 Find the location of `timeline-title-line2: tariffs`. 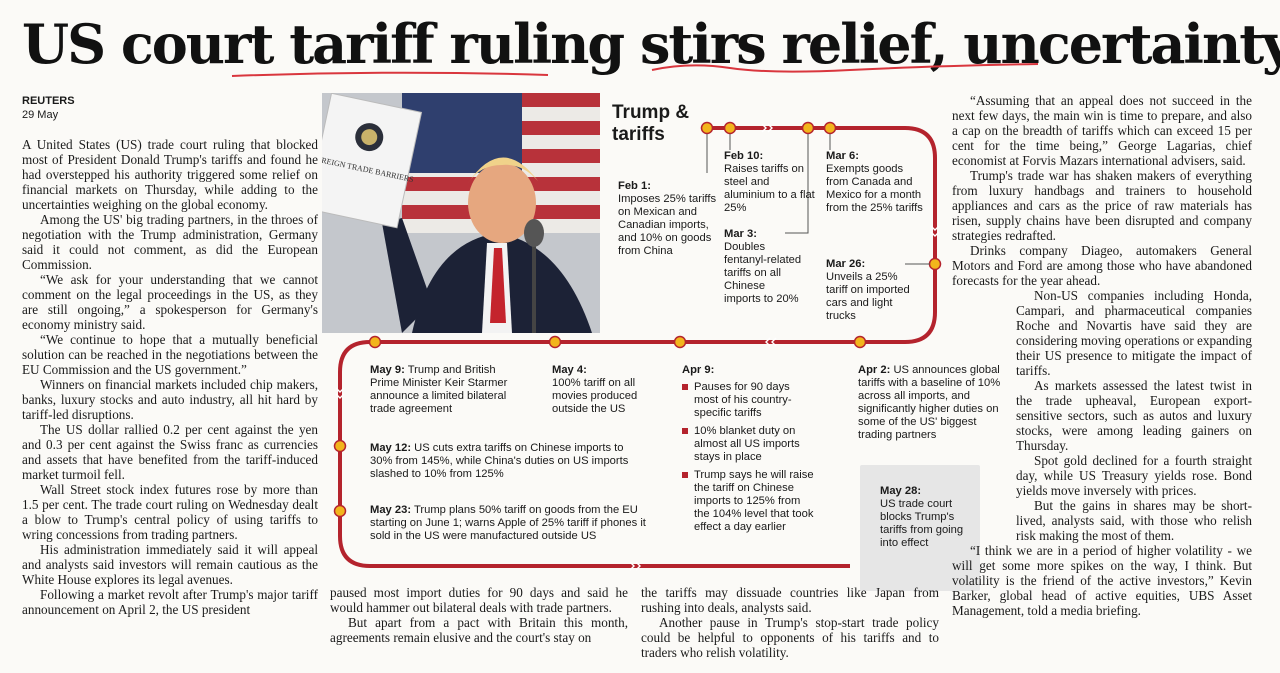

timeline-title-line2: tariffs is located at coordinates (638, 134).